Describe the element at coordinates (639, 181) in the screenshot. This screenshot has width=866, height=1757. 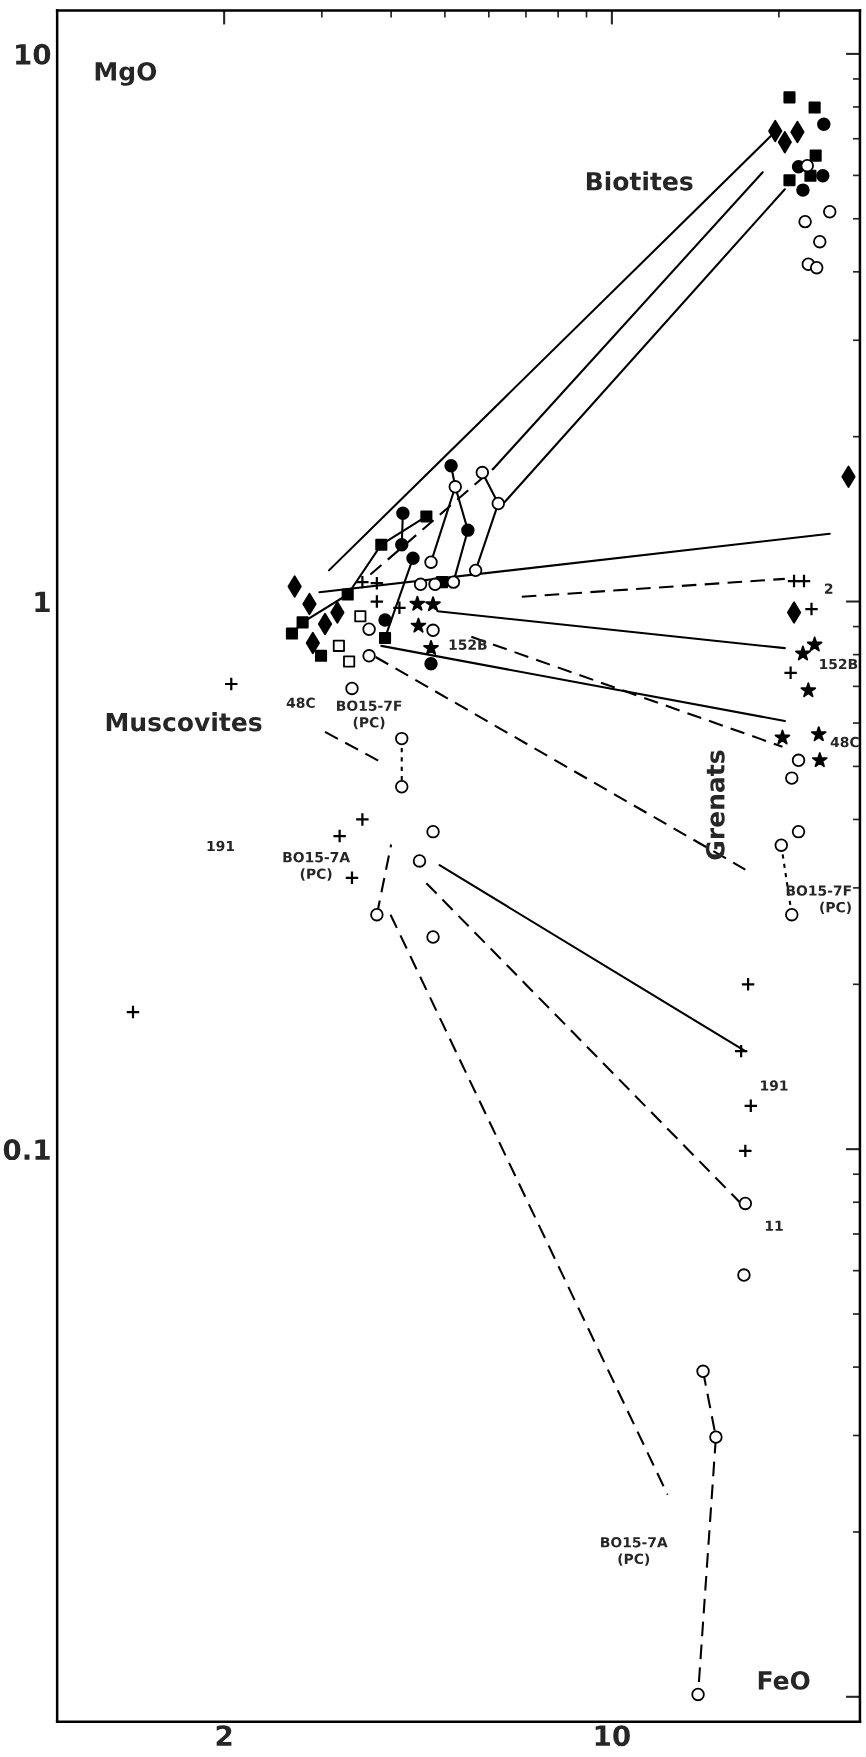
I see `annotation: Biotites` at that location.